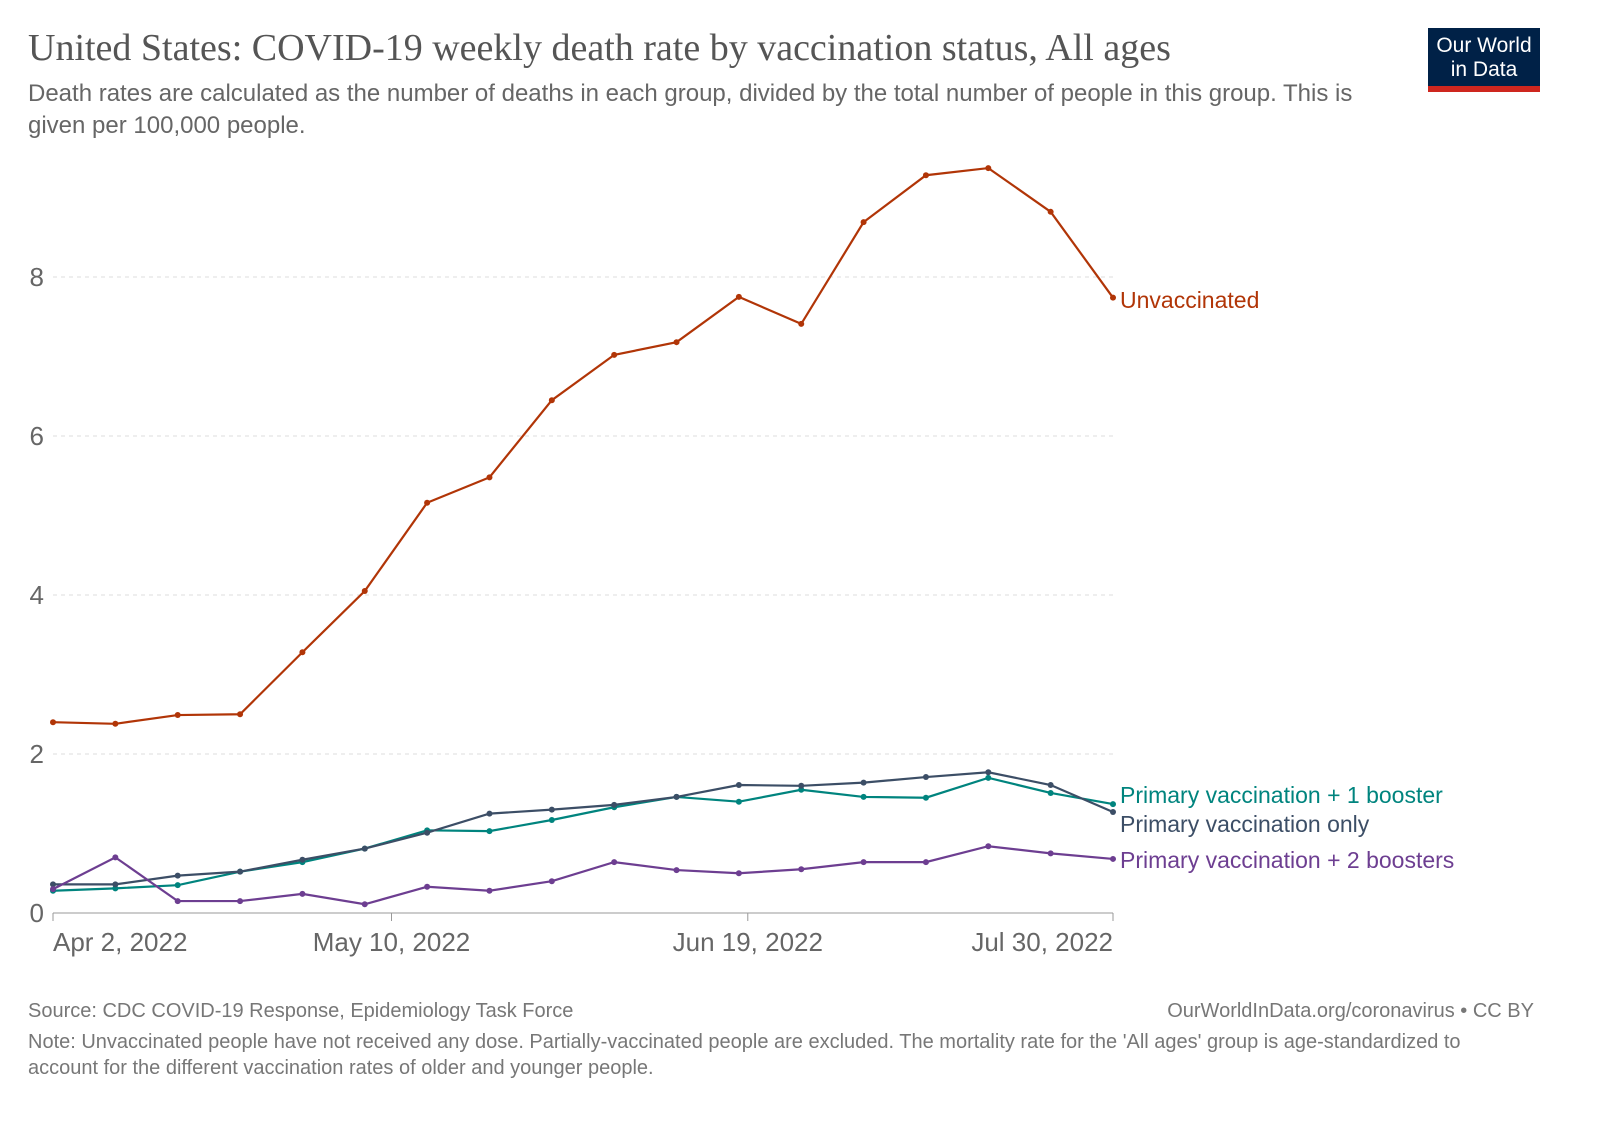 Image resolution: width=1600 pixels, height=1130 pixels. I want to click on series-label: Primary vaccination + 1 booster, so click(1281, 795).